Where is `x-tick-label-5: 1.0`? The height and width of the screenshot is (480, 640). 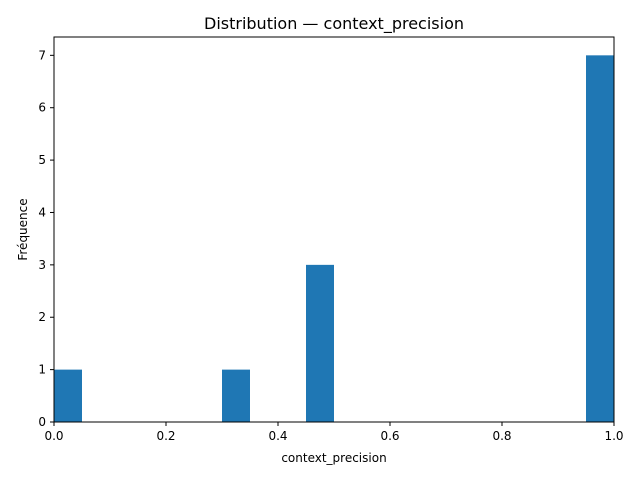
x-tick-label-5: 1.0 is located at coordinates (613, 436).